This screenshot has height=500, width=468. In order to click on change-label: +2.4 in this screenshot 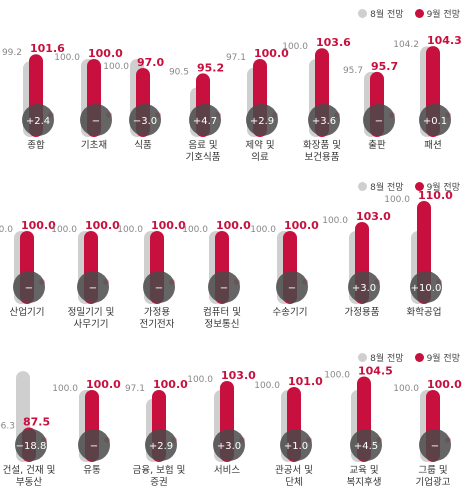, I will do `click(38, 121)`.